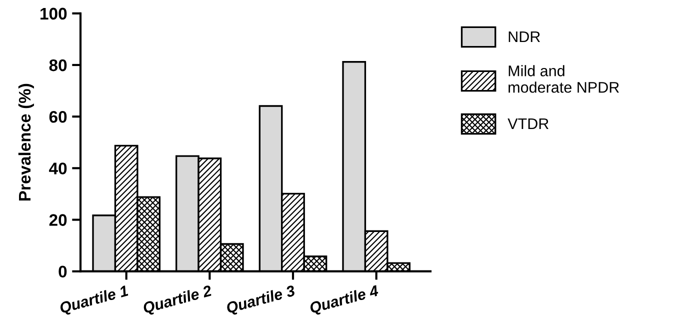  I want to click on legend-label: VTDR, so click(528, 123).